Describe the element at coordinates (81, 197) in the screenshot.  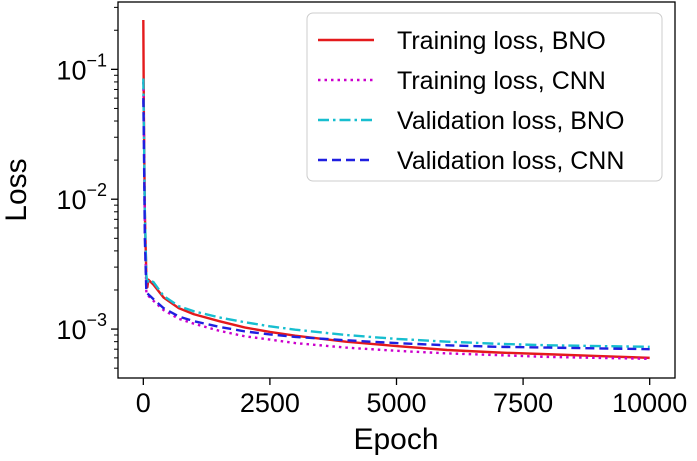
I see `y-tick-label: 10⁻²` at that location.